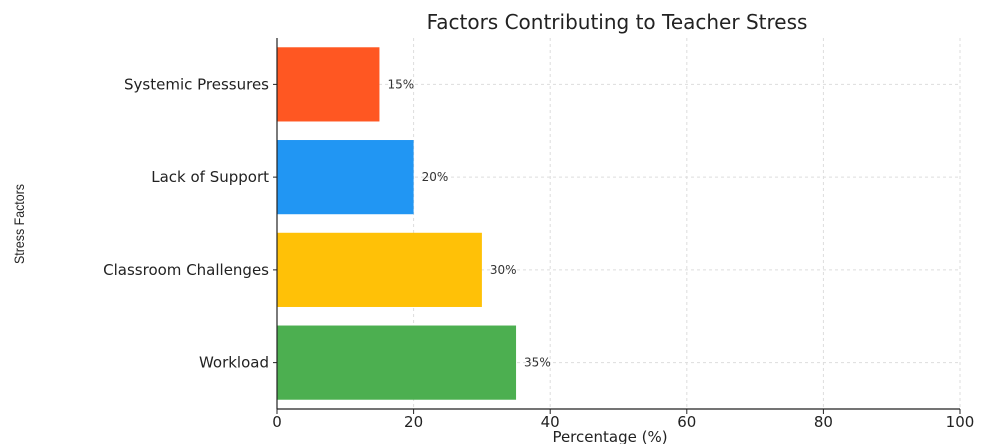 The image size is (981, 444). What do you see at coordinates (686, 422) in the screenshot?
I see `x-tick-label: 60` at bounding box center [686, 422].